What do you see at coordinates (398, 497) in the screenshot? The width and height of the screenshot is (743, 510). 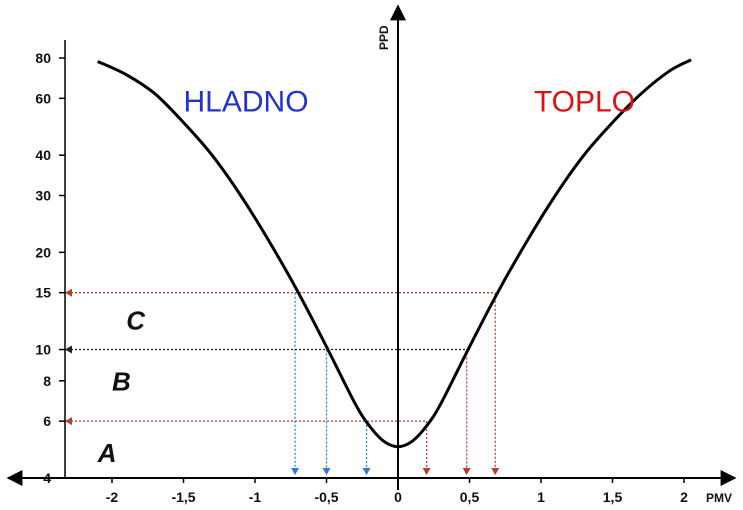 I see `x-tick-label: 0` at bounding box center [398, 497].